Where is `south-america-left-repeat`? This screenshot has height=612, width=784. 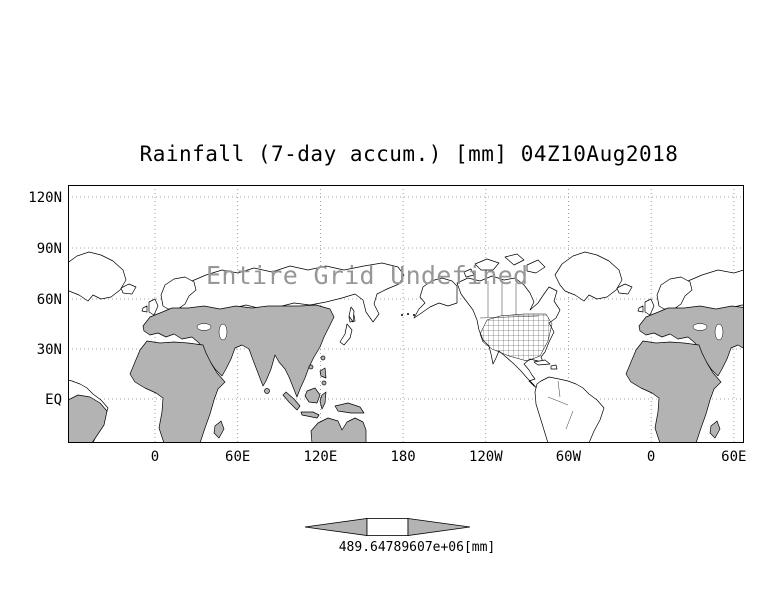 south-america-left-repeat is located at coordinates (88, 418).